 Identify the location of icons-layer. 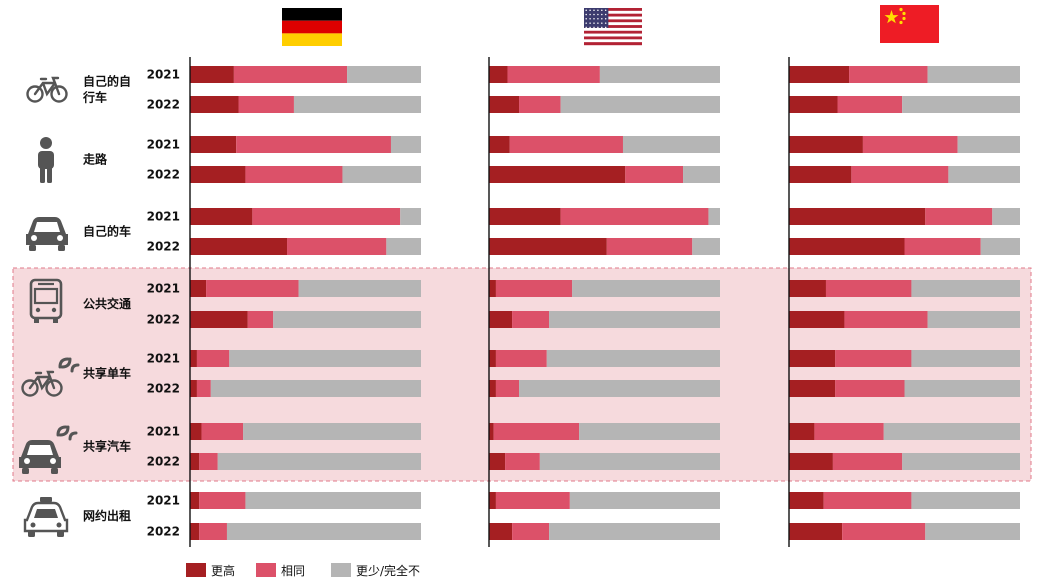
(49, 306).